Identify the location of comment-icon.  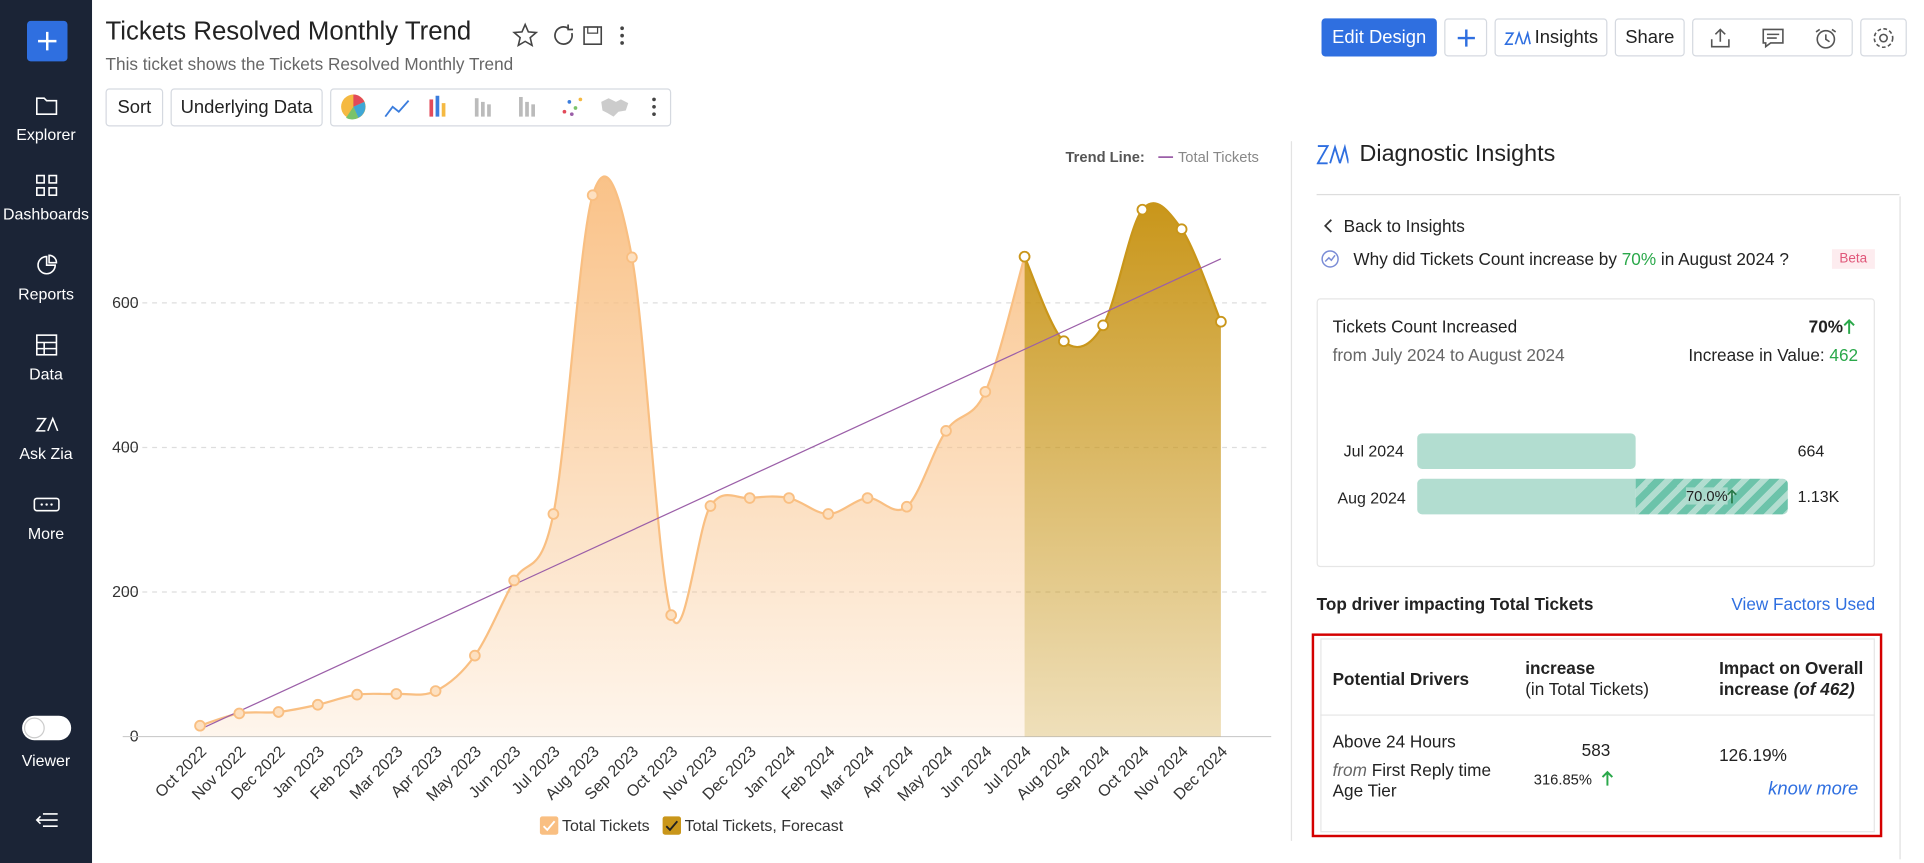
(1772, 37).